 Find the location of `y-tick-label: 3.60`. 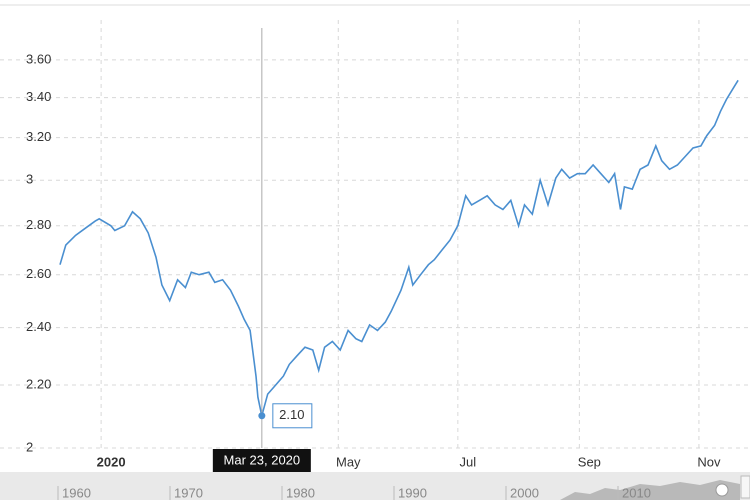

y-tick-label: 3.60 is located at coordinates (38, 58).